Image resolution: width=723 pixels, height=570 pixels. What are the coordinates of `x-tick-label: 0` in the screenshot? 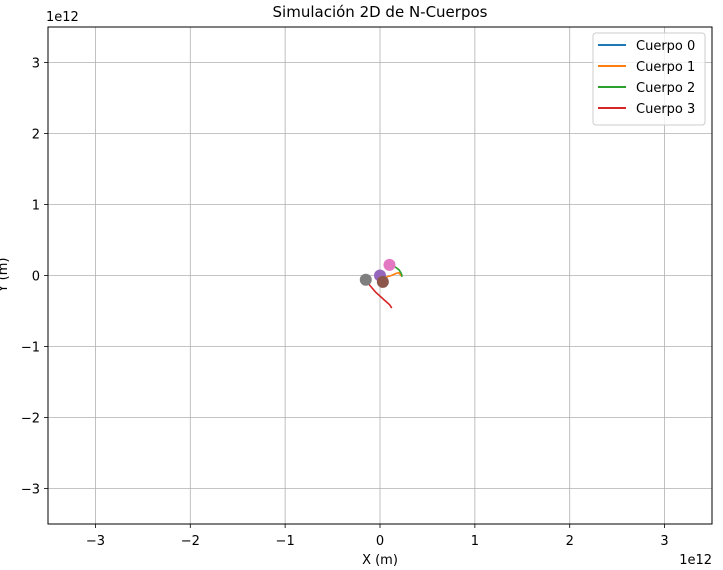 It's located at (380, 541).